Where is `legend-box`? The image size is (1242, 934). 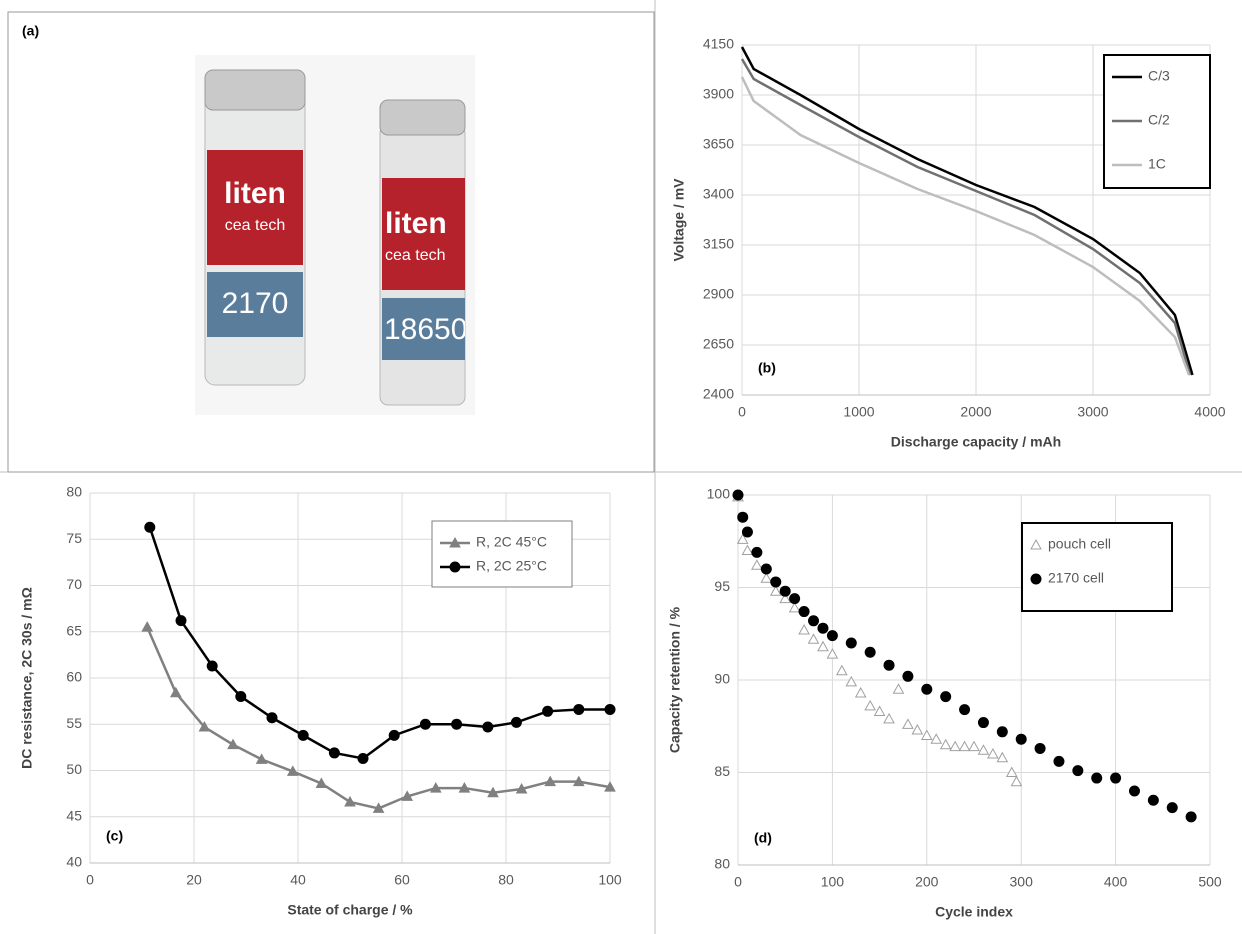
legend-box is located at coordinates (1097, 567).